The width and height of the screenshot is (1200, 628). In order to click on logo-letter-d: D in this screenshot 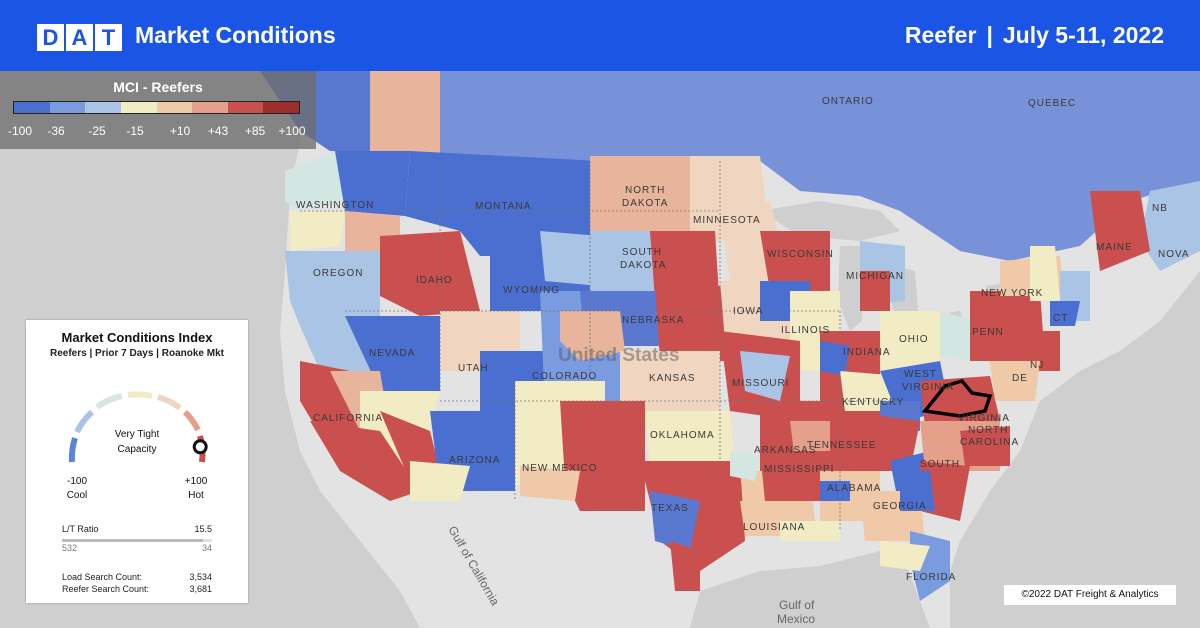, I will do `click(50, 37)`.